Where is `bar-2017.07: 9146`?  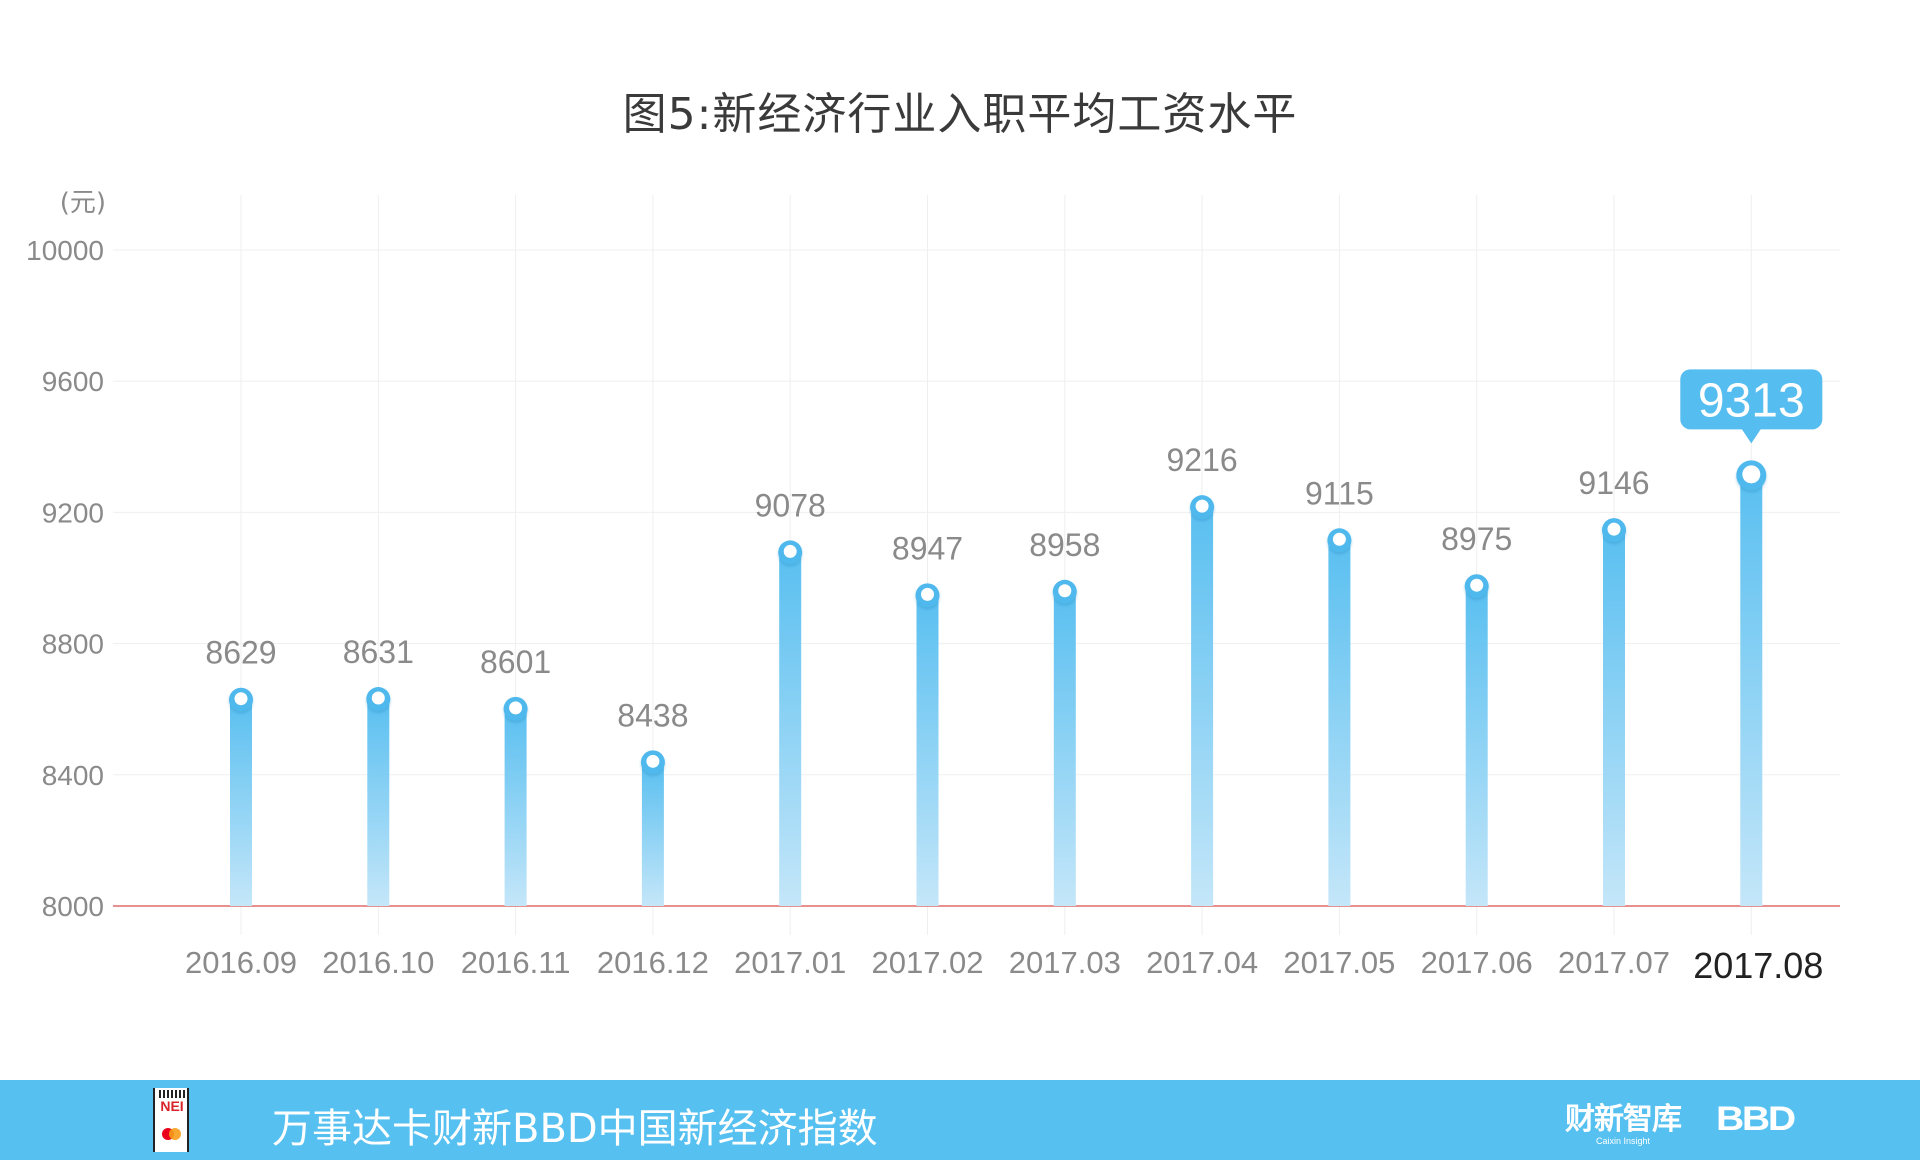 bar-2017.07: 9146 is located at coordinates (1614, 685).